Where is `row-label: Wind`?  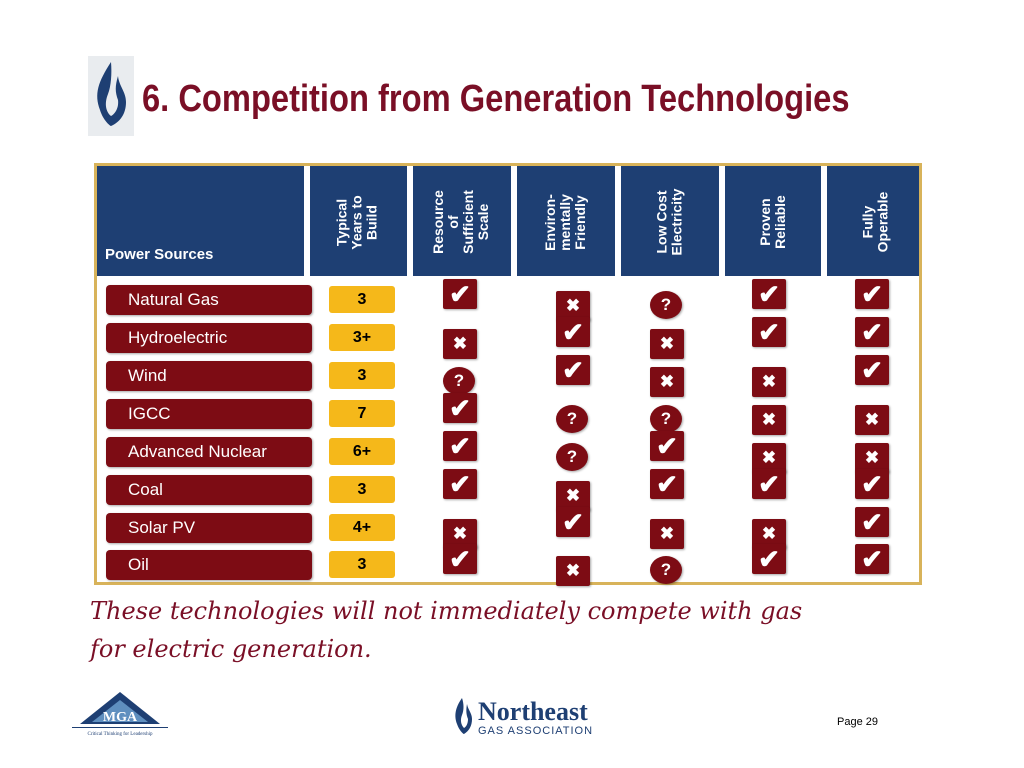 row-label: Wind is located at coordinates (209, 376).